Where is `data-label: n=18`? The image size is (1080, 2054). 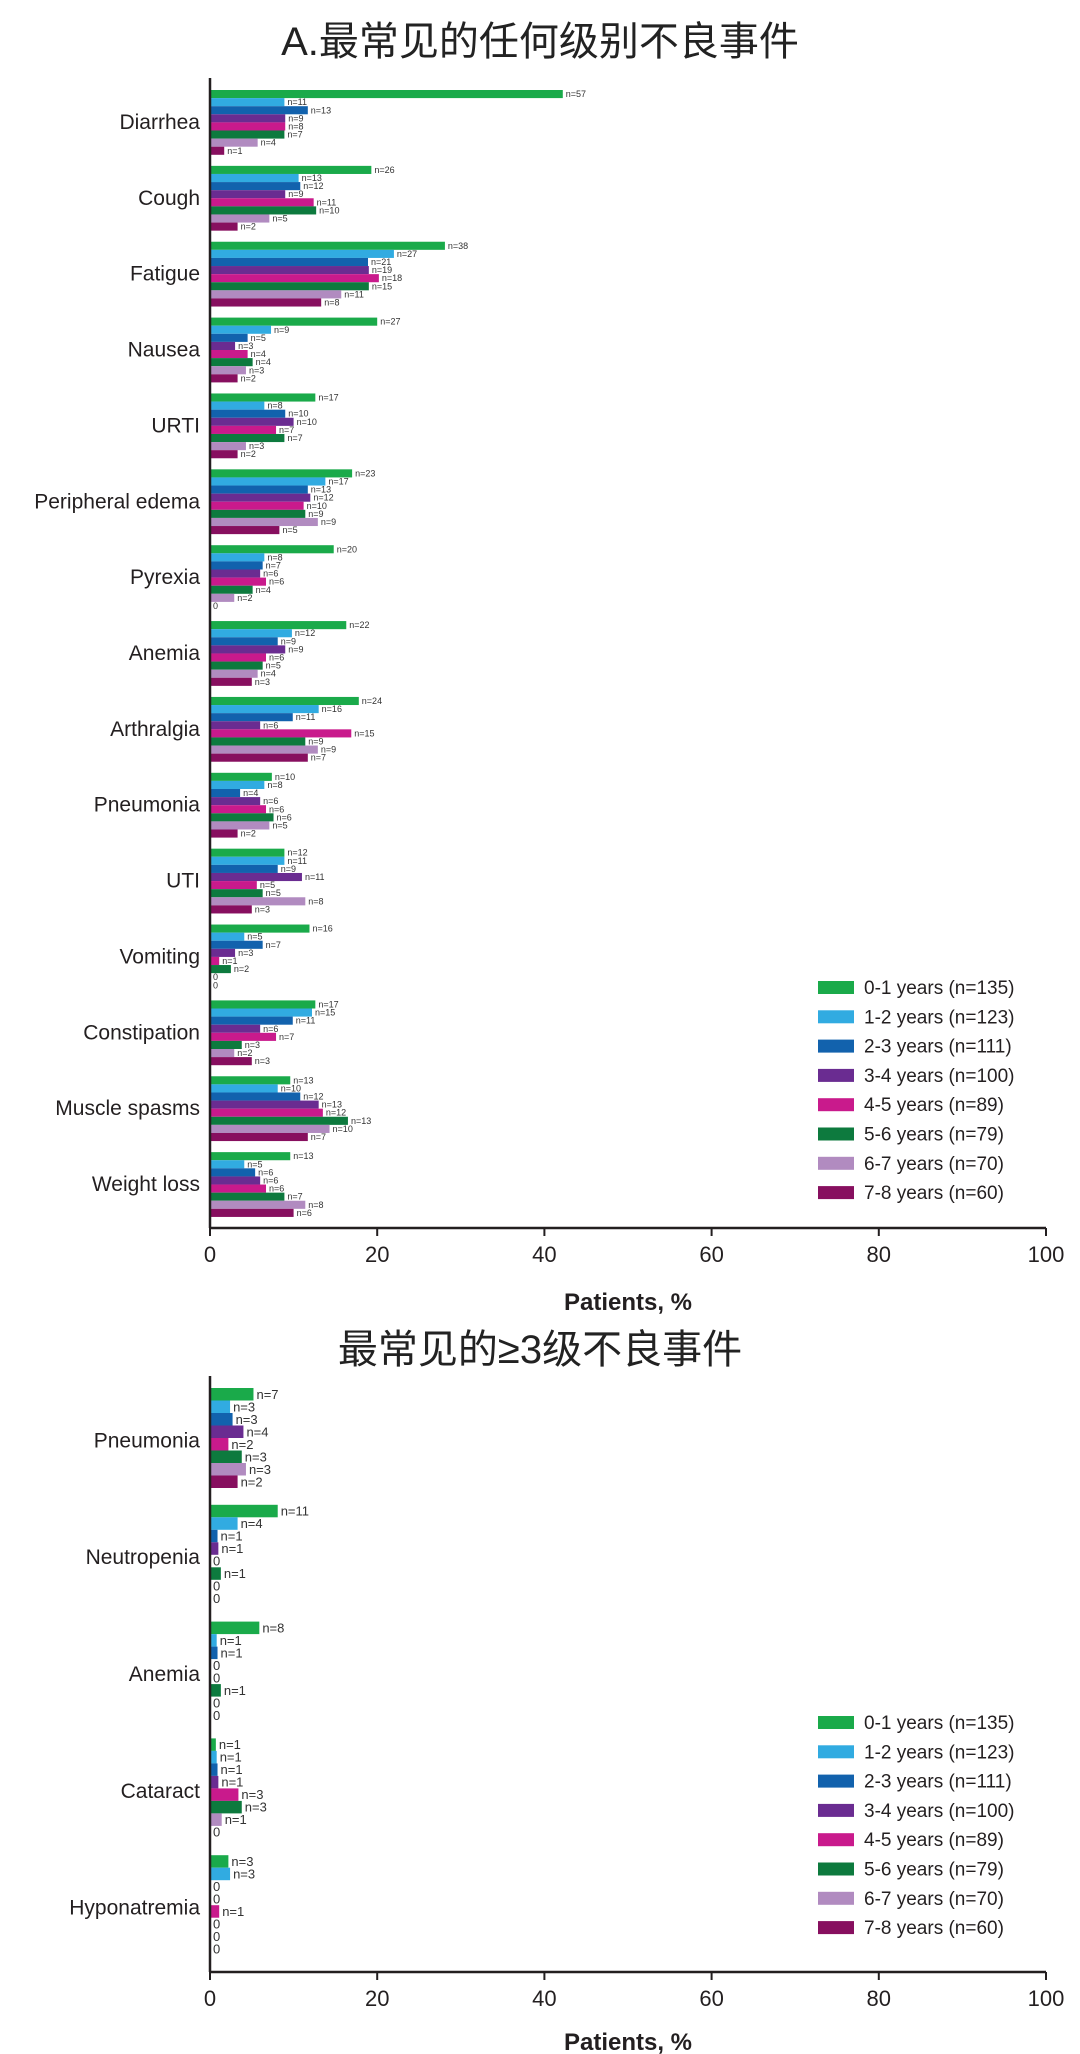 data-label: n=18 is located at coordinates (392, 278).